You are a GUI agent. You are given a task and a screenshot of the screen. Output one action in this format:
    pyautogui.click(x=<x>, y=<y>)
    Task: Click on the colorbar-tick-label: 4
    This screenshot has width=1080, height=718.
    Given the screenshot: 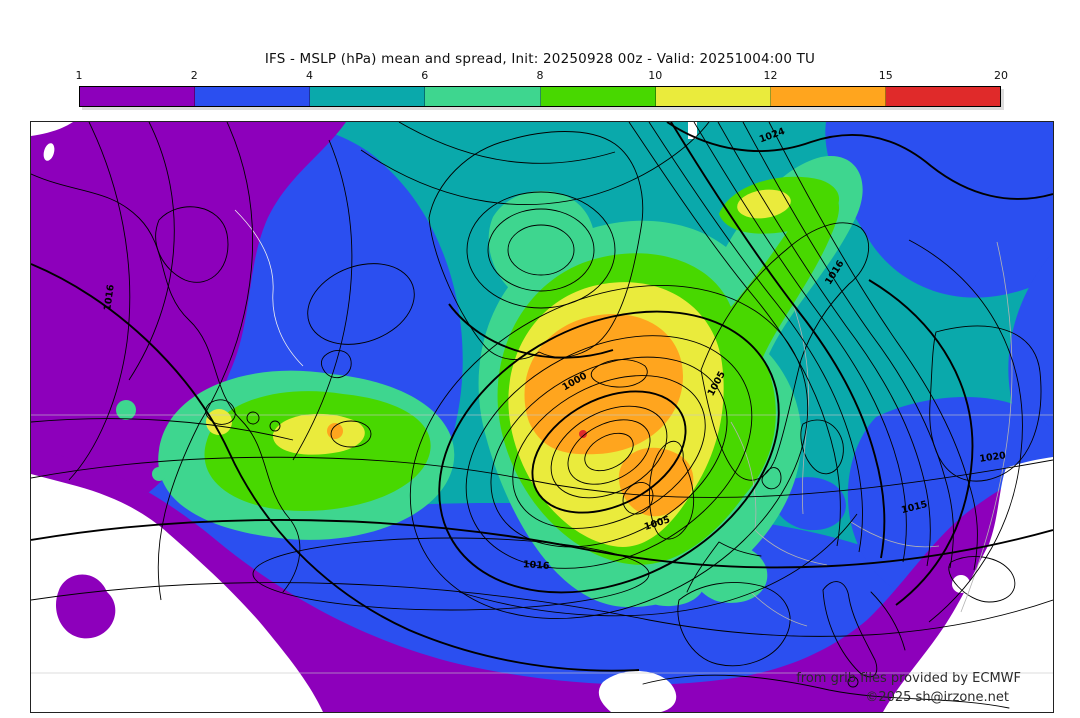 What is the action you would take?
    pyautogui.click(x=309, y=75)
    